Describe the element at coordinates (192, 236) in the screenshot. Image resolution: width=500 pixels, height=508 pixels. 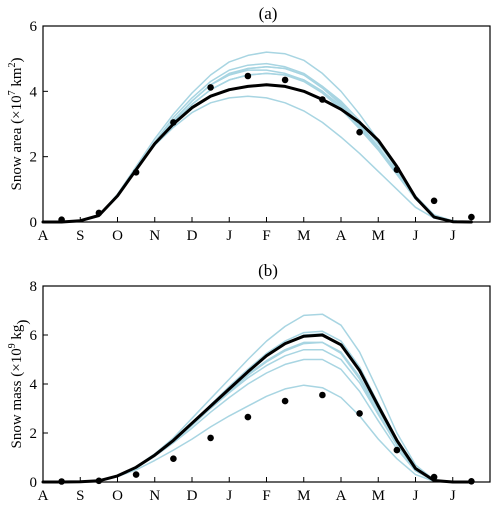
I see `panel-a-xtick-label: D` at that location.